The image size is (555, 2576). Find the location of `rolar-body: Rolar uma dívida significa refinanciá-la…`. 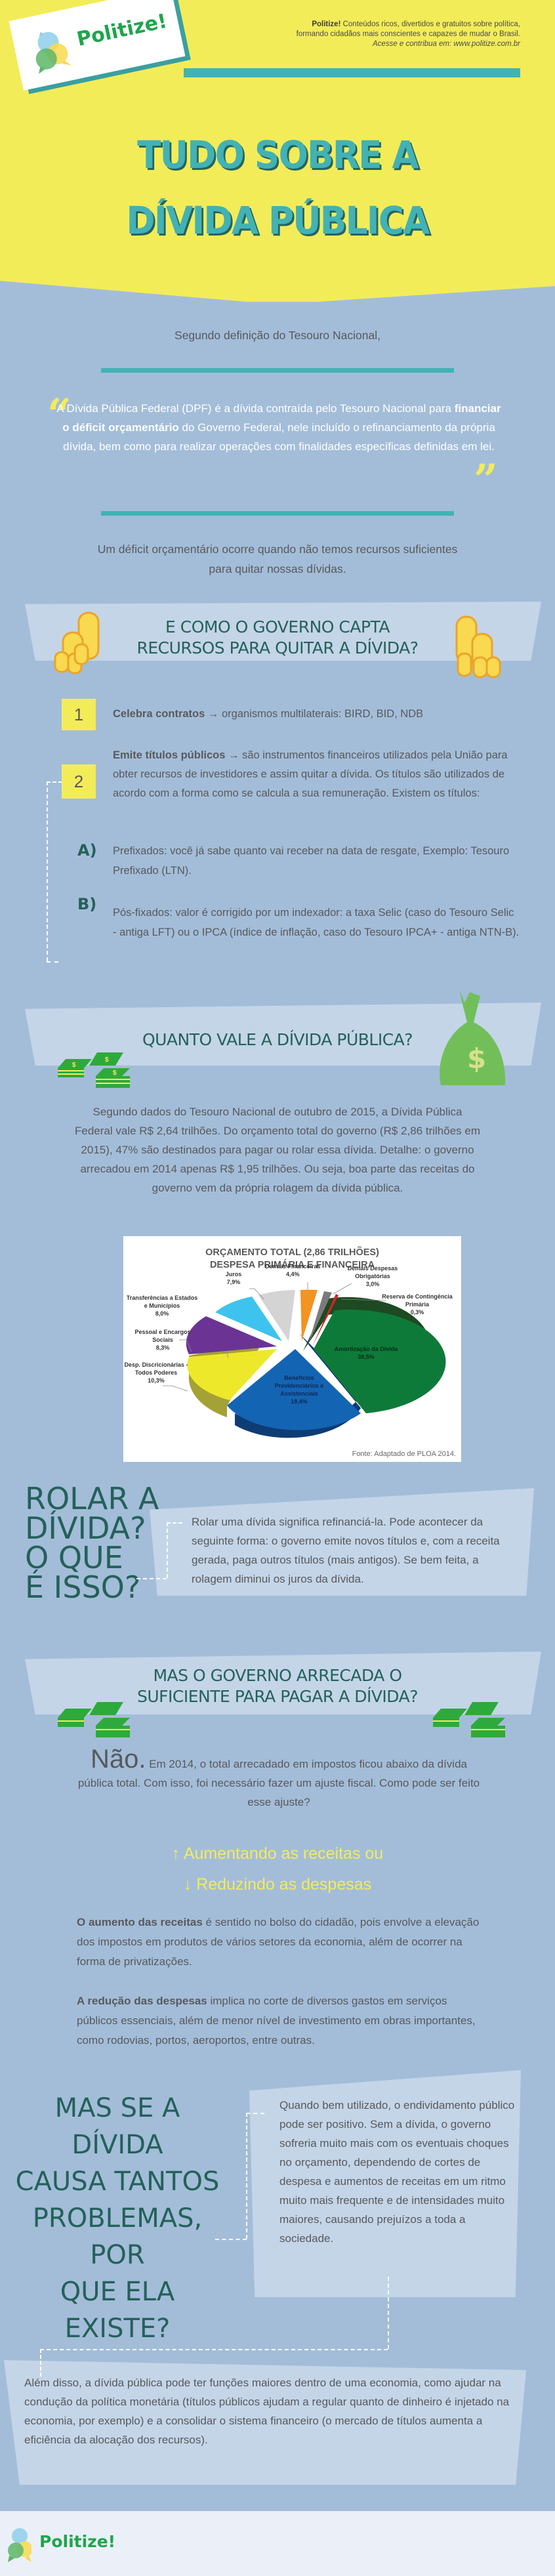

rolar-body: Rolar uma dívida significa refinanciá-la… is located at coordinates (346, 1551).